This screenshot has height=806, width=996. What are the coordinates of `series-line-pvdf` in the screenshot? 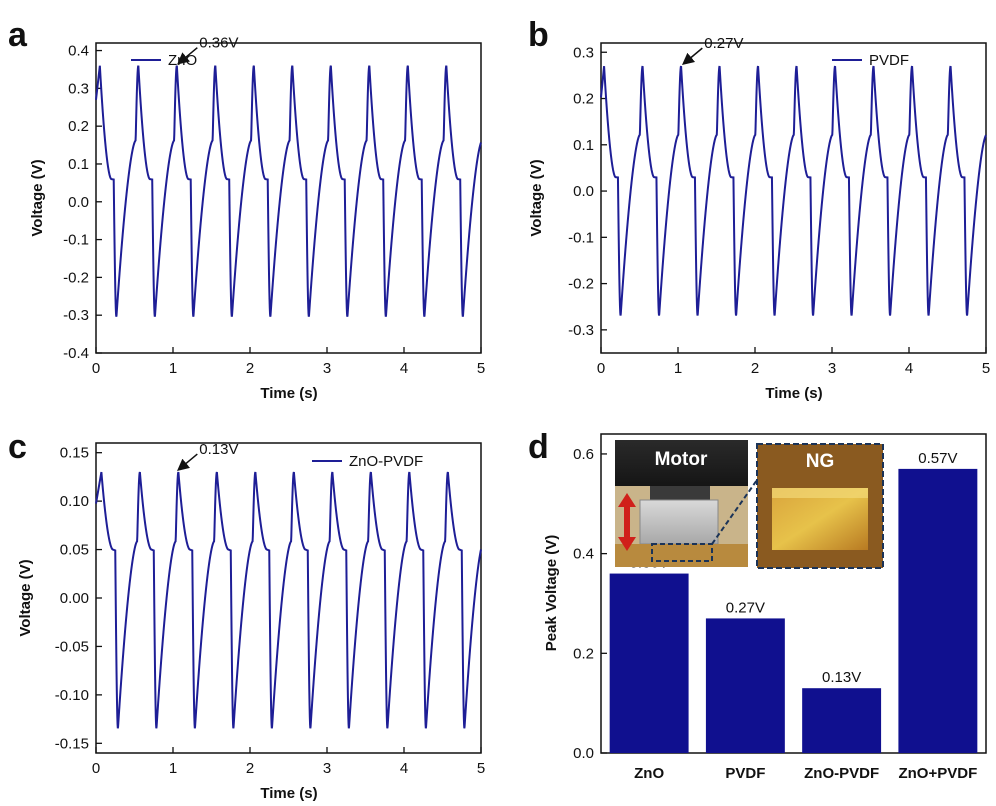 It's located at (793, 190).